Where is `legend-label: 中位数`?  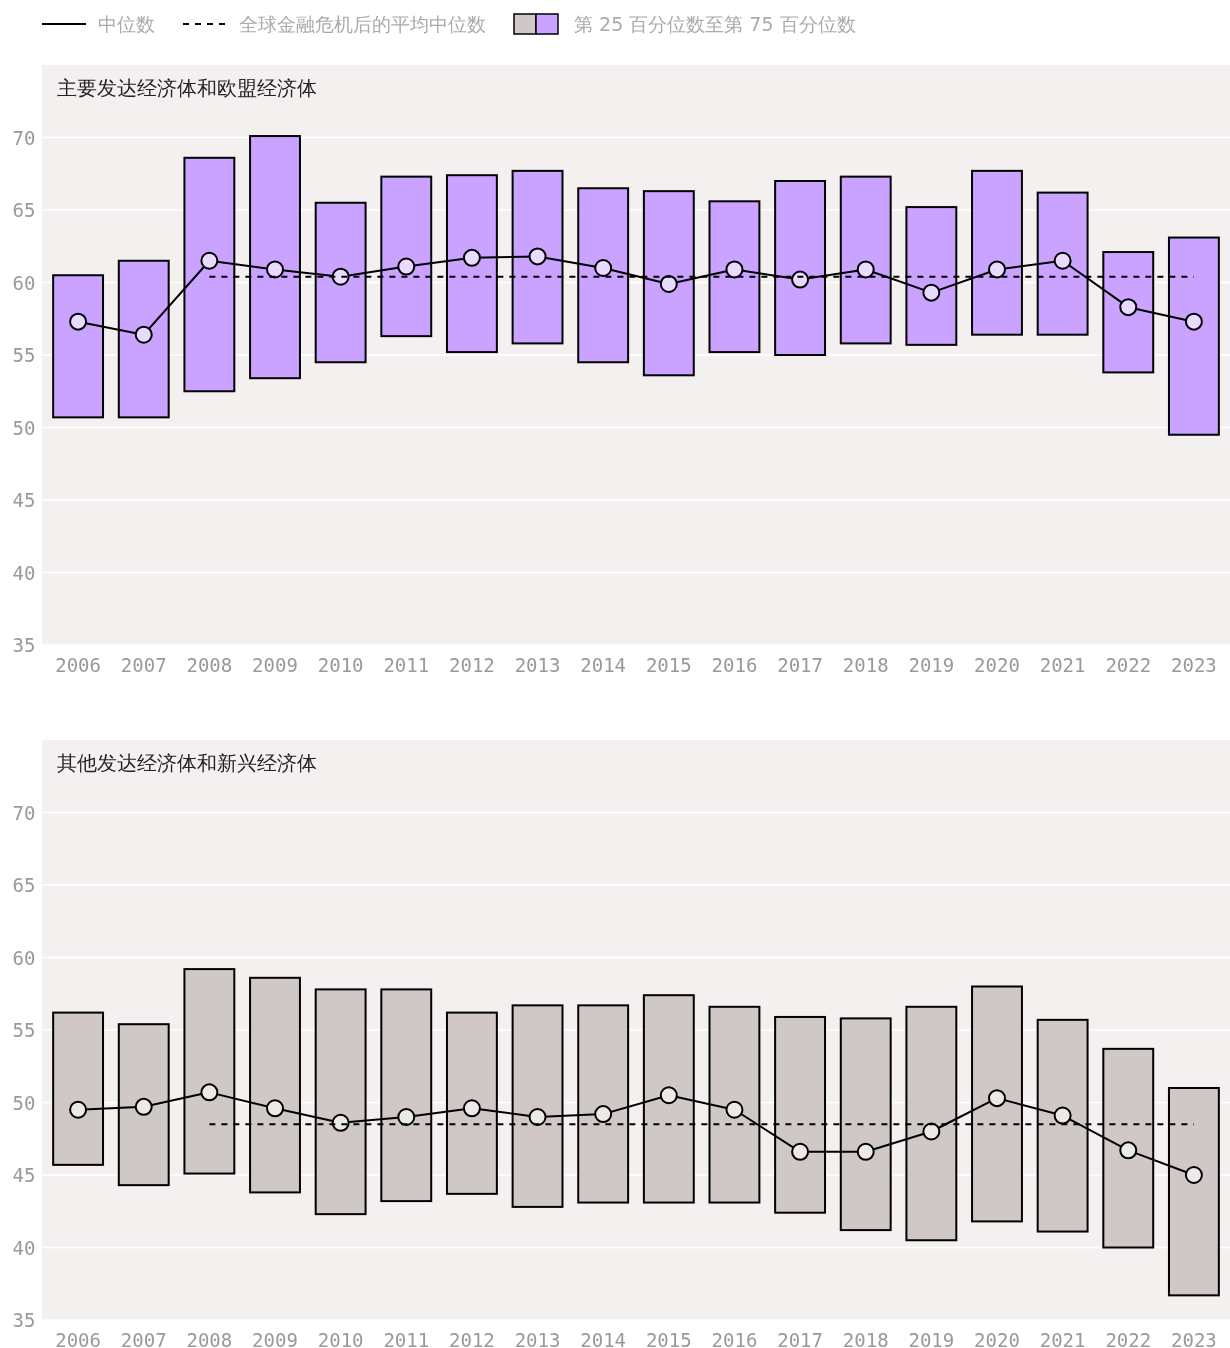
legend-label: 中位数 is located at coordinates (126, 24).